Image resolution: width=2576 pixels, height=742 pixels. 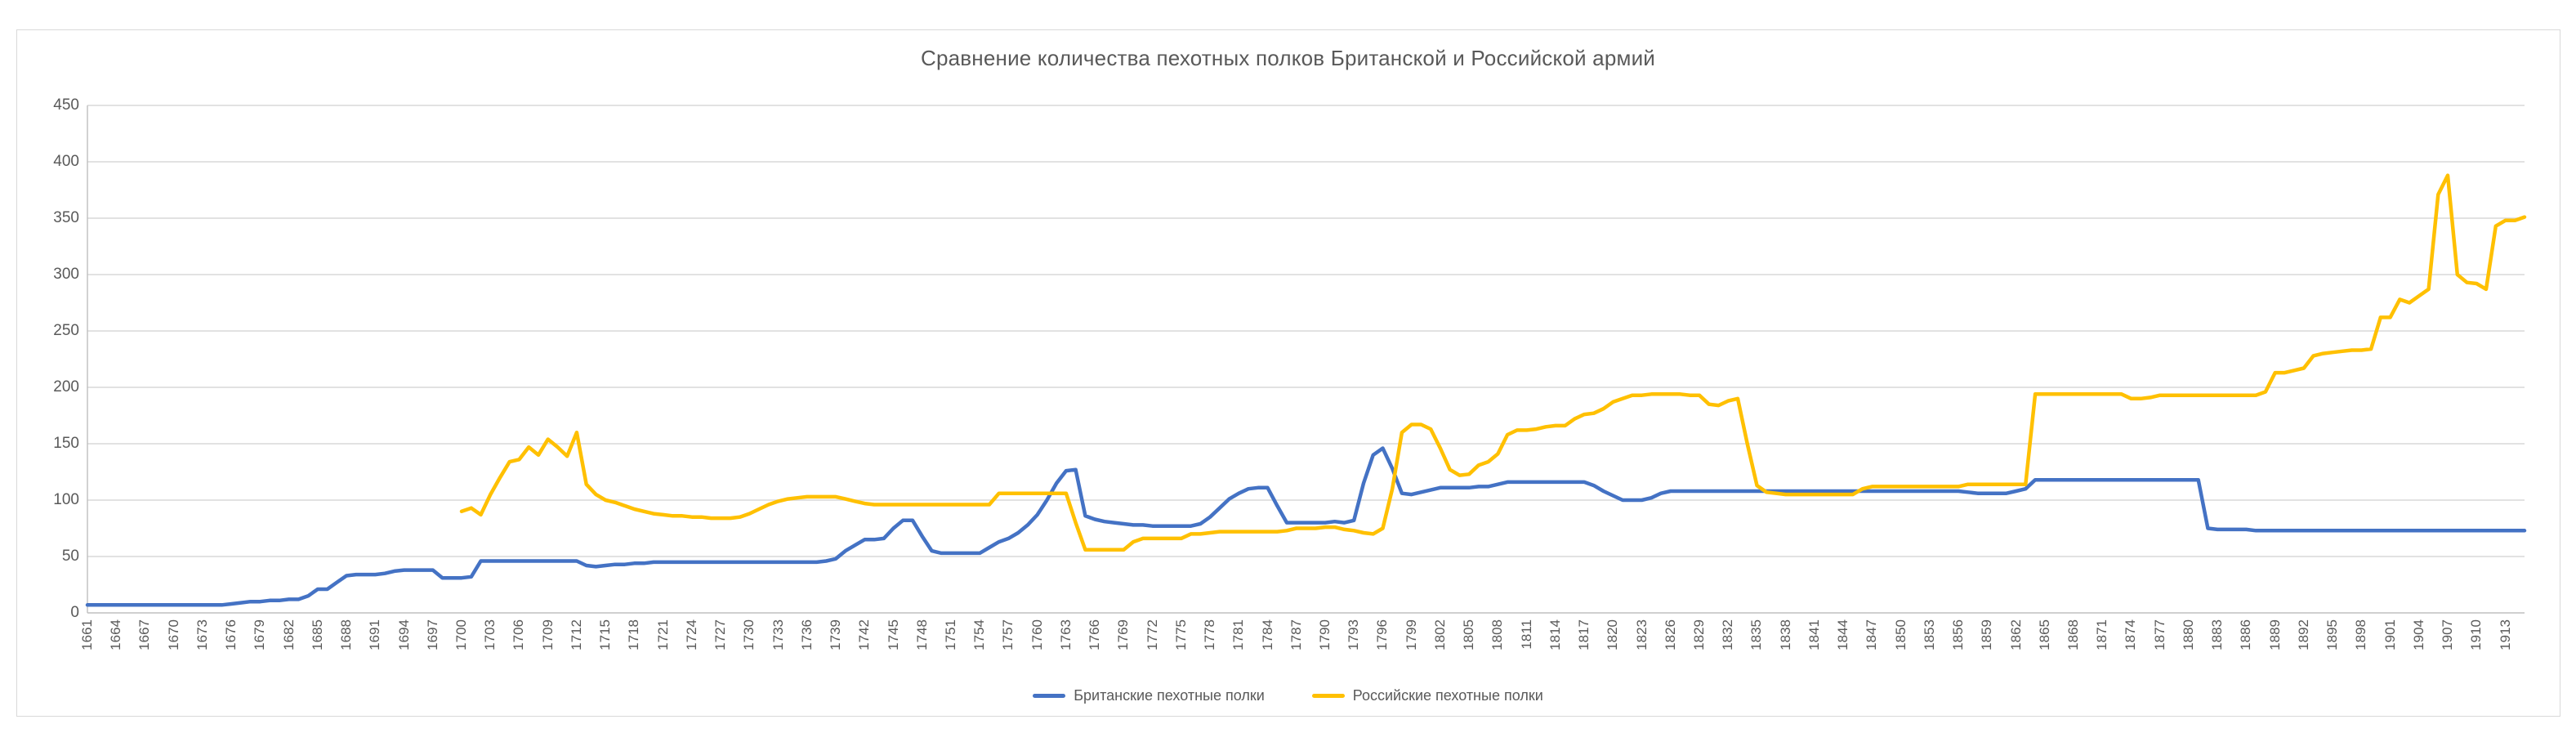 What do you see at coordinates (576, 634) in the screenshot?
I see `x-tick-label: 1712` at bounding box center [576, 634].